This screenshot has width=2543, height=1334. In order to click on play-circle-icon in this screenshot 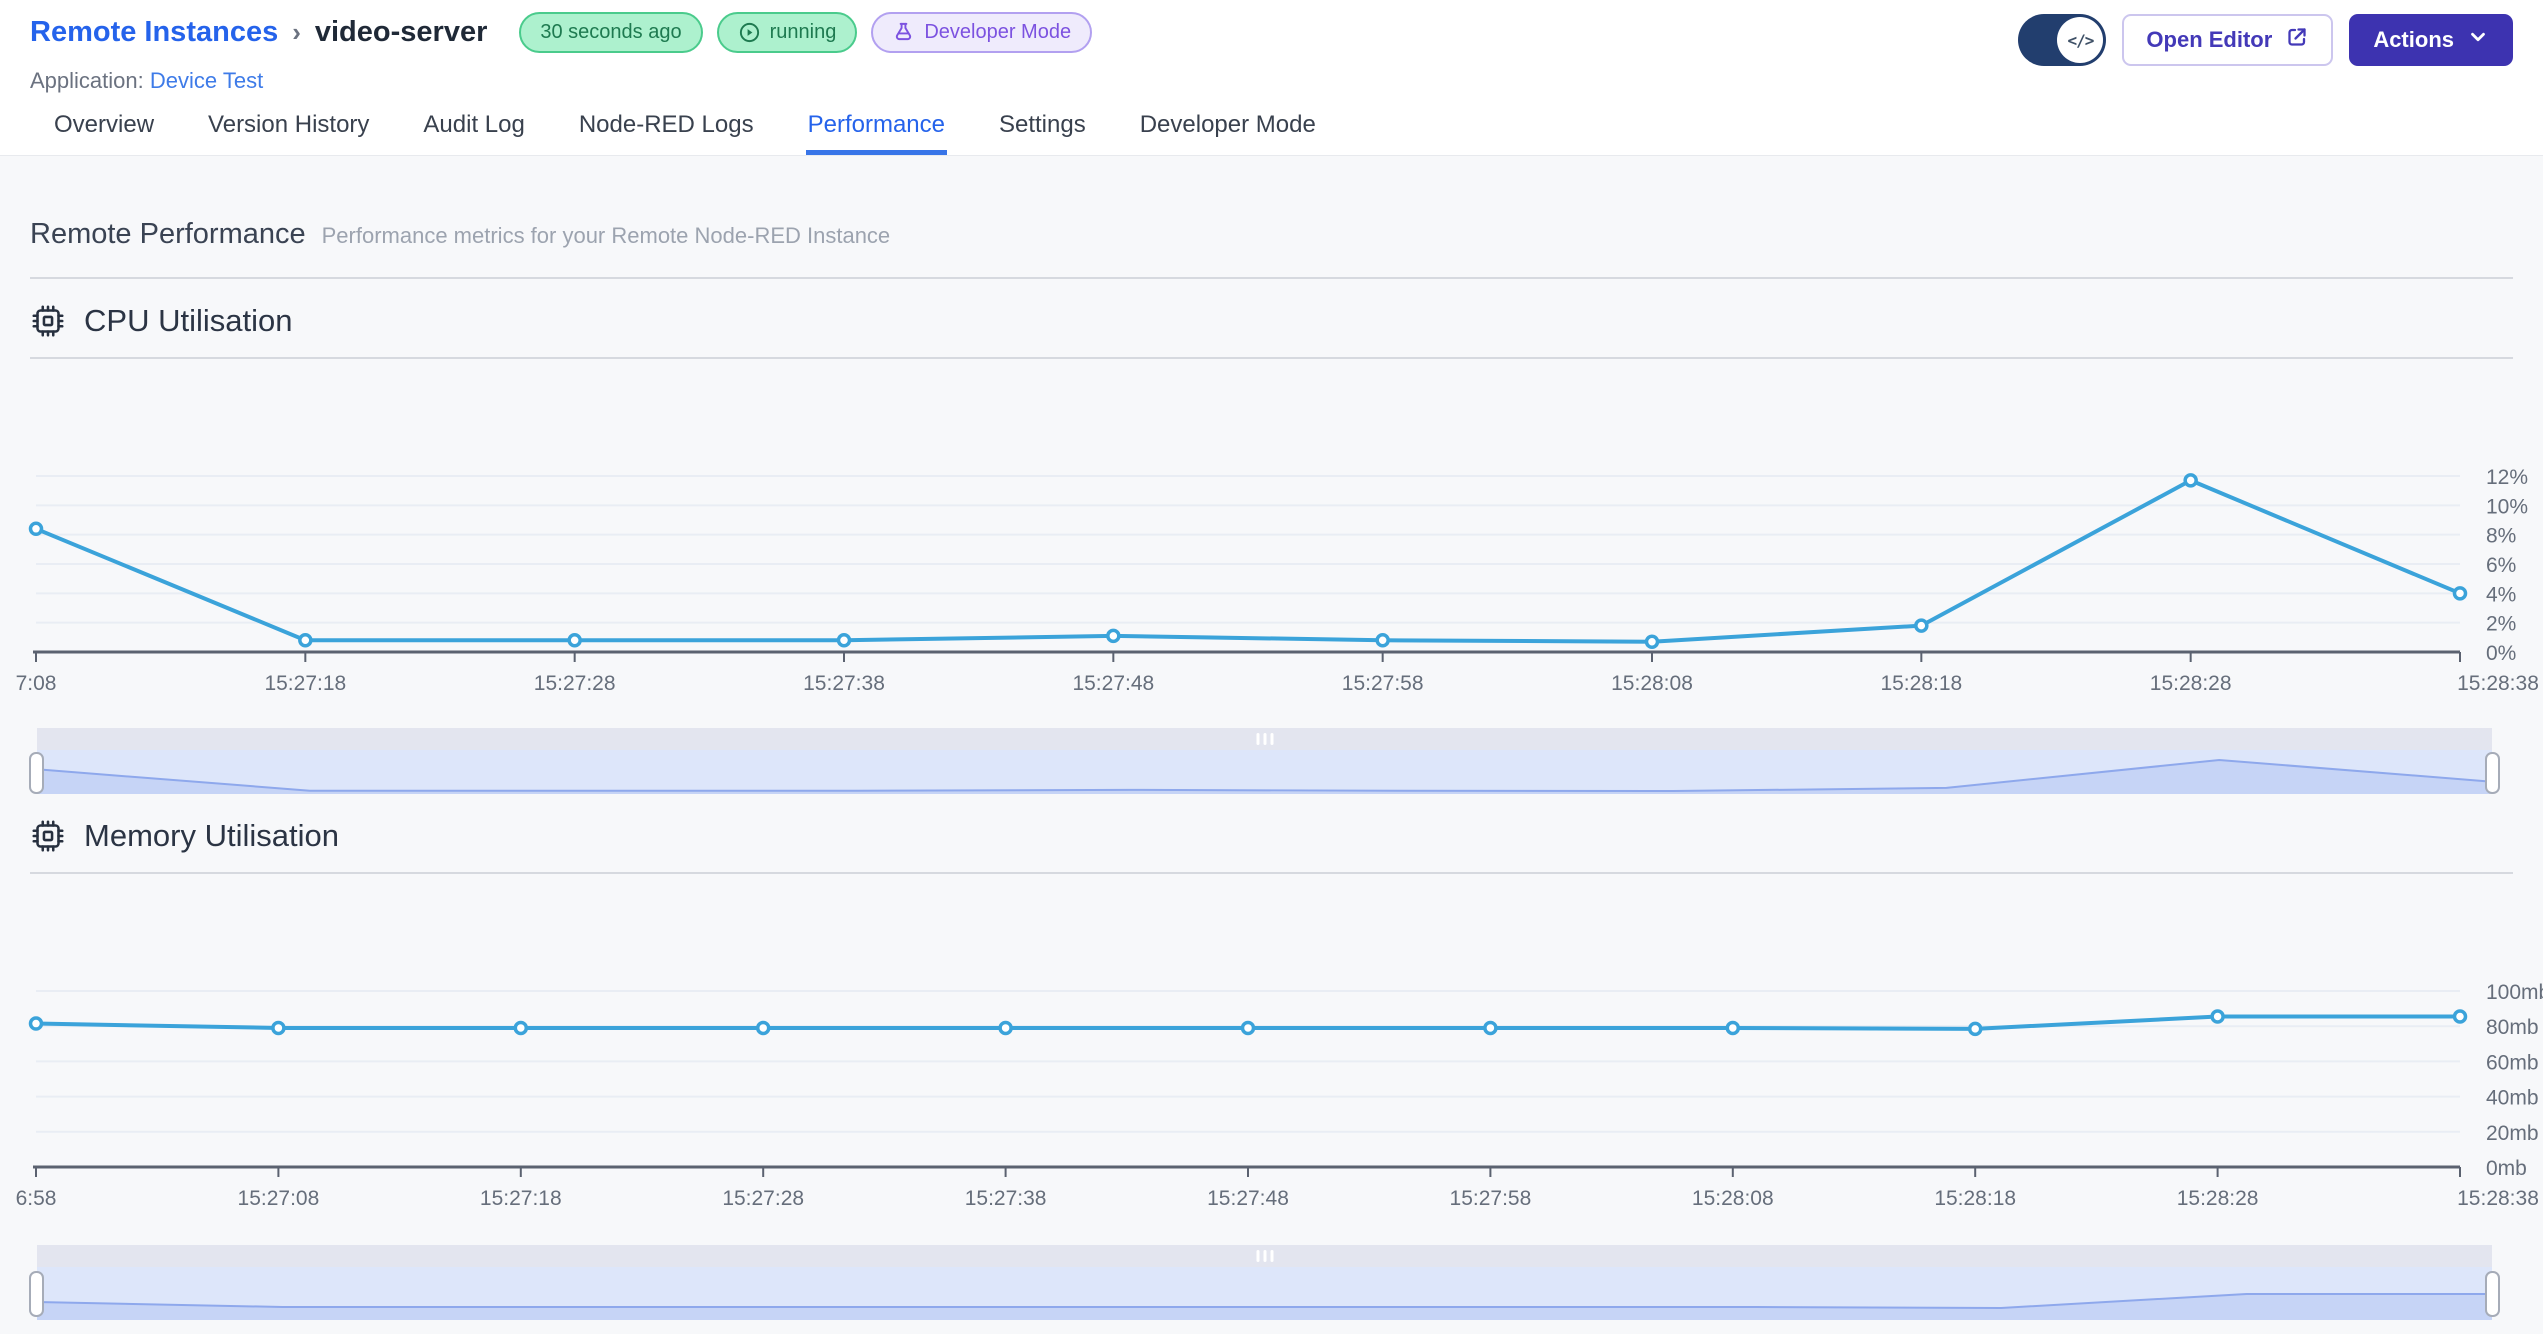, I will do `click(749, 32)`.